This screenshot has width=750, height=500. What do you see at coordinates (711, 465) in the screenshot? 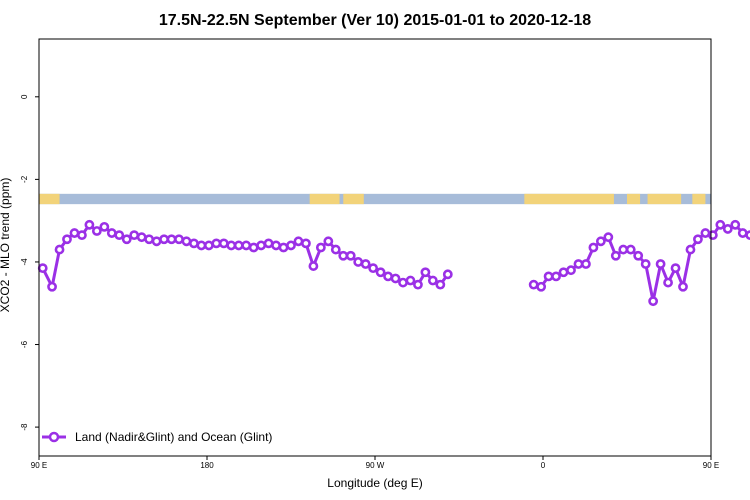
I see `x-tick-label: 90 E` at bounding box center [711, 465].